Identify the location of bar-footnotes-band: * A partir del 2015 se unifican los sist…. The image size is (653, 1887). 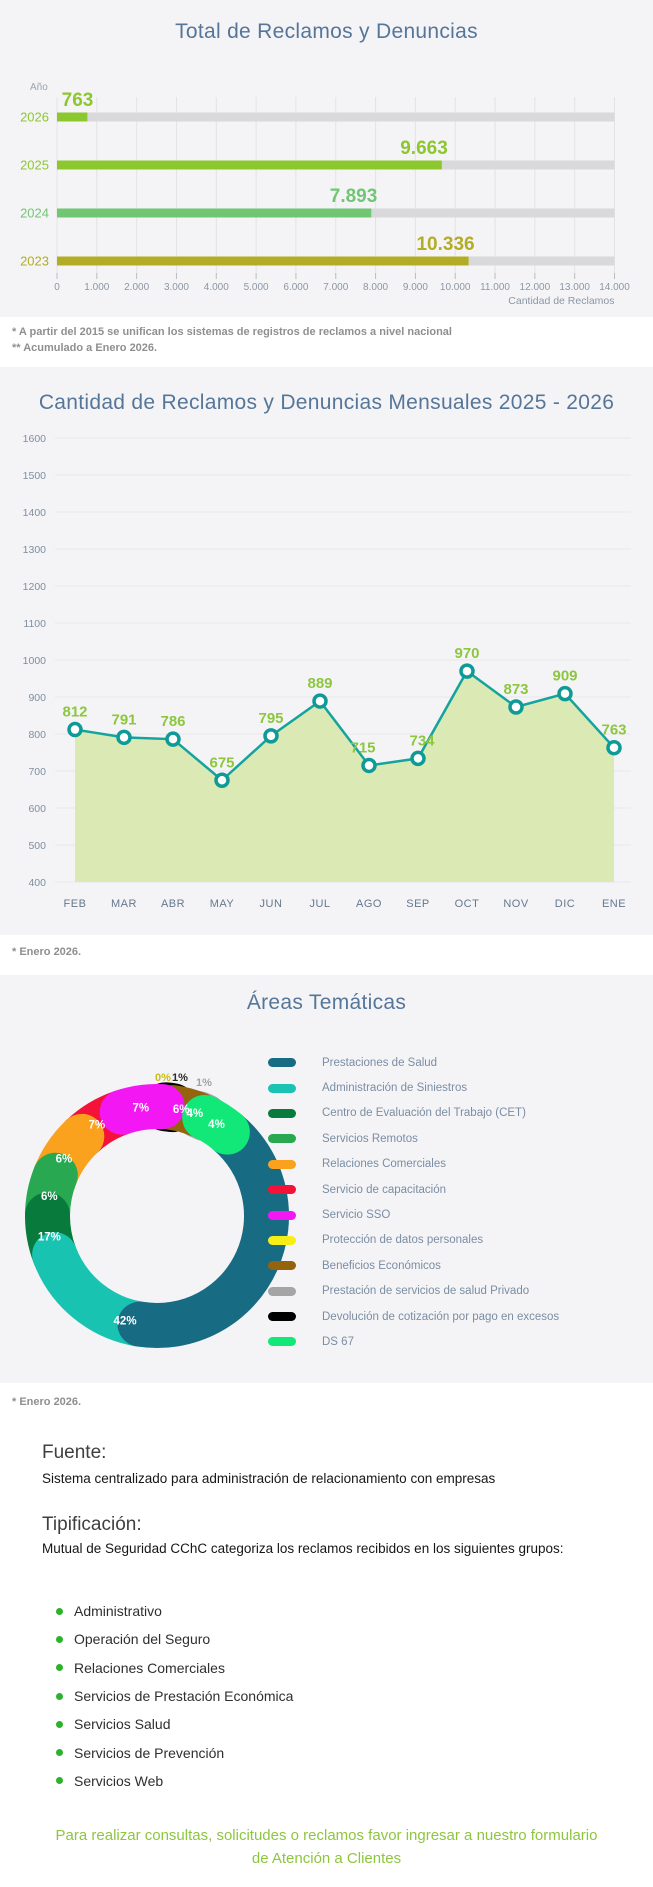
(326, 342).